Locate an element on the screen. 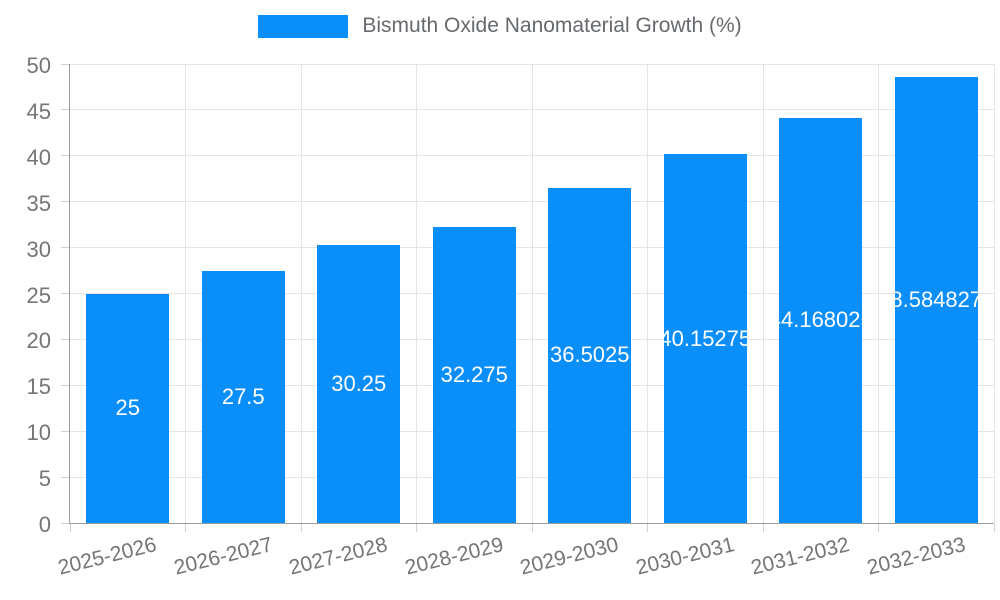 This screenshot has height=600, width=1000. y-axis-label: 5 is located at coordinates (44, 479).